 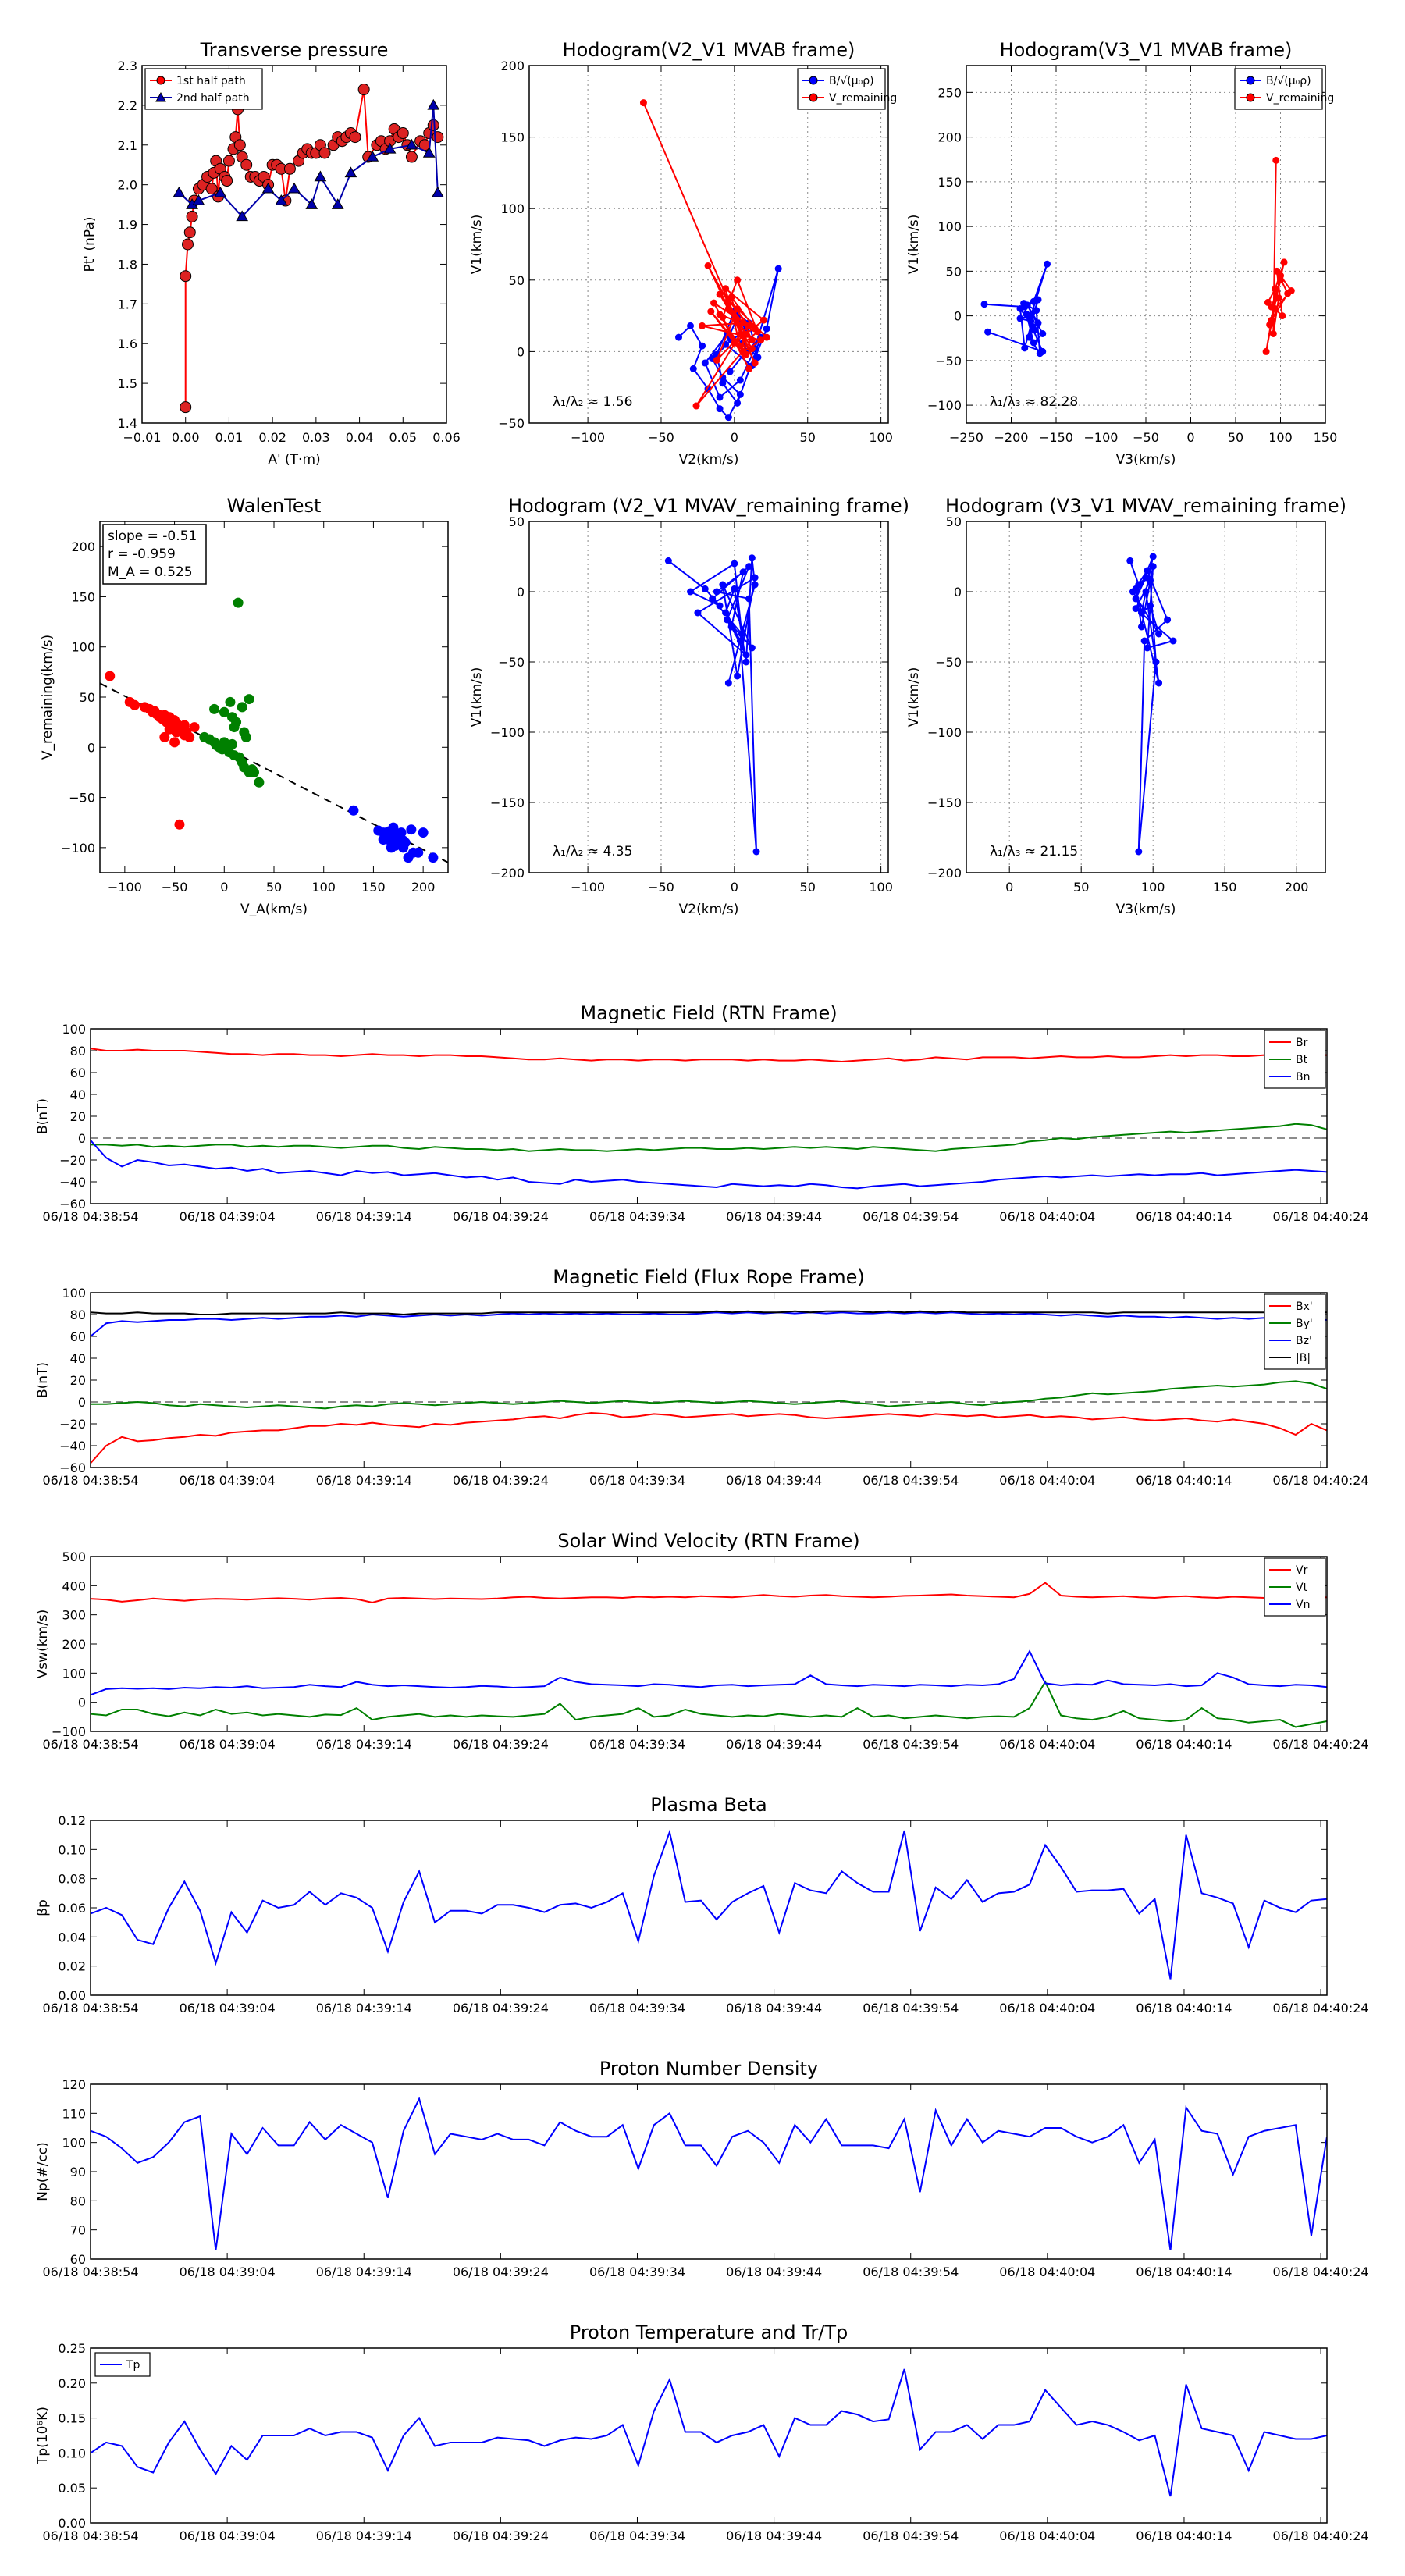 I want to click on y-tick-label: 0.05, so click(x=72, y=2488).